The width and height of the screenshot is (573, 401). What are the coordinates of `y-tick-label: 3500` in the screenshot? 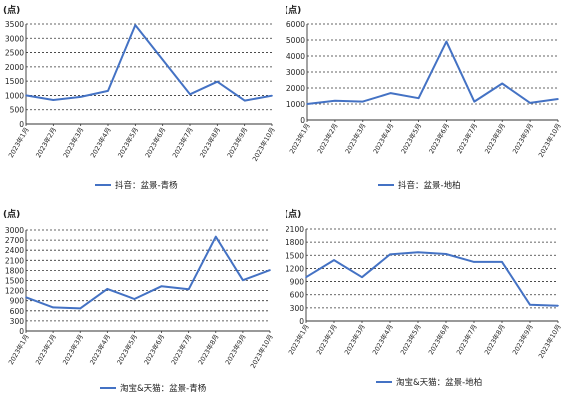 It's located at (14, 24).